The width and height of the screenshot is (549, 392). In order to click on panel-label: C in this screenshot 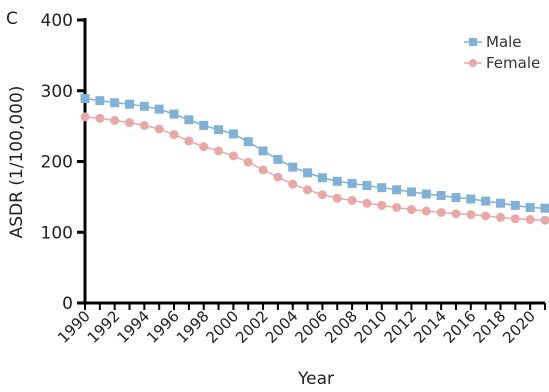, I will do `click(12, 19)`.